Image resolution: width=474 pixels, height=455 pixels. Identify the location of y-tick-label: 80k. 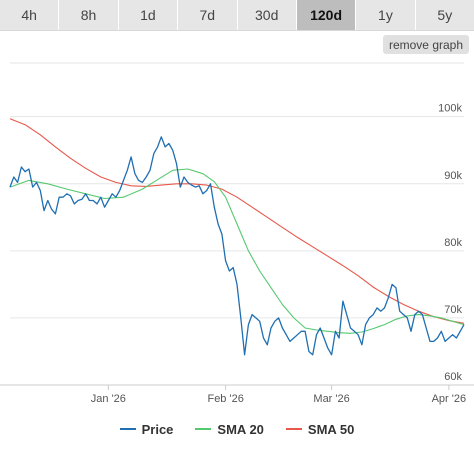
(453, 243).